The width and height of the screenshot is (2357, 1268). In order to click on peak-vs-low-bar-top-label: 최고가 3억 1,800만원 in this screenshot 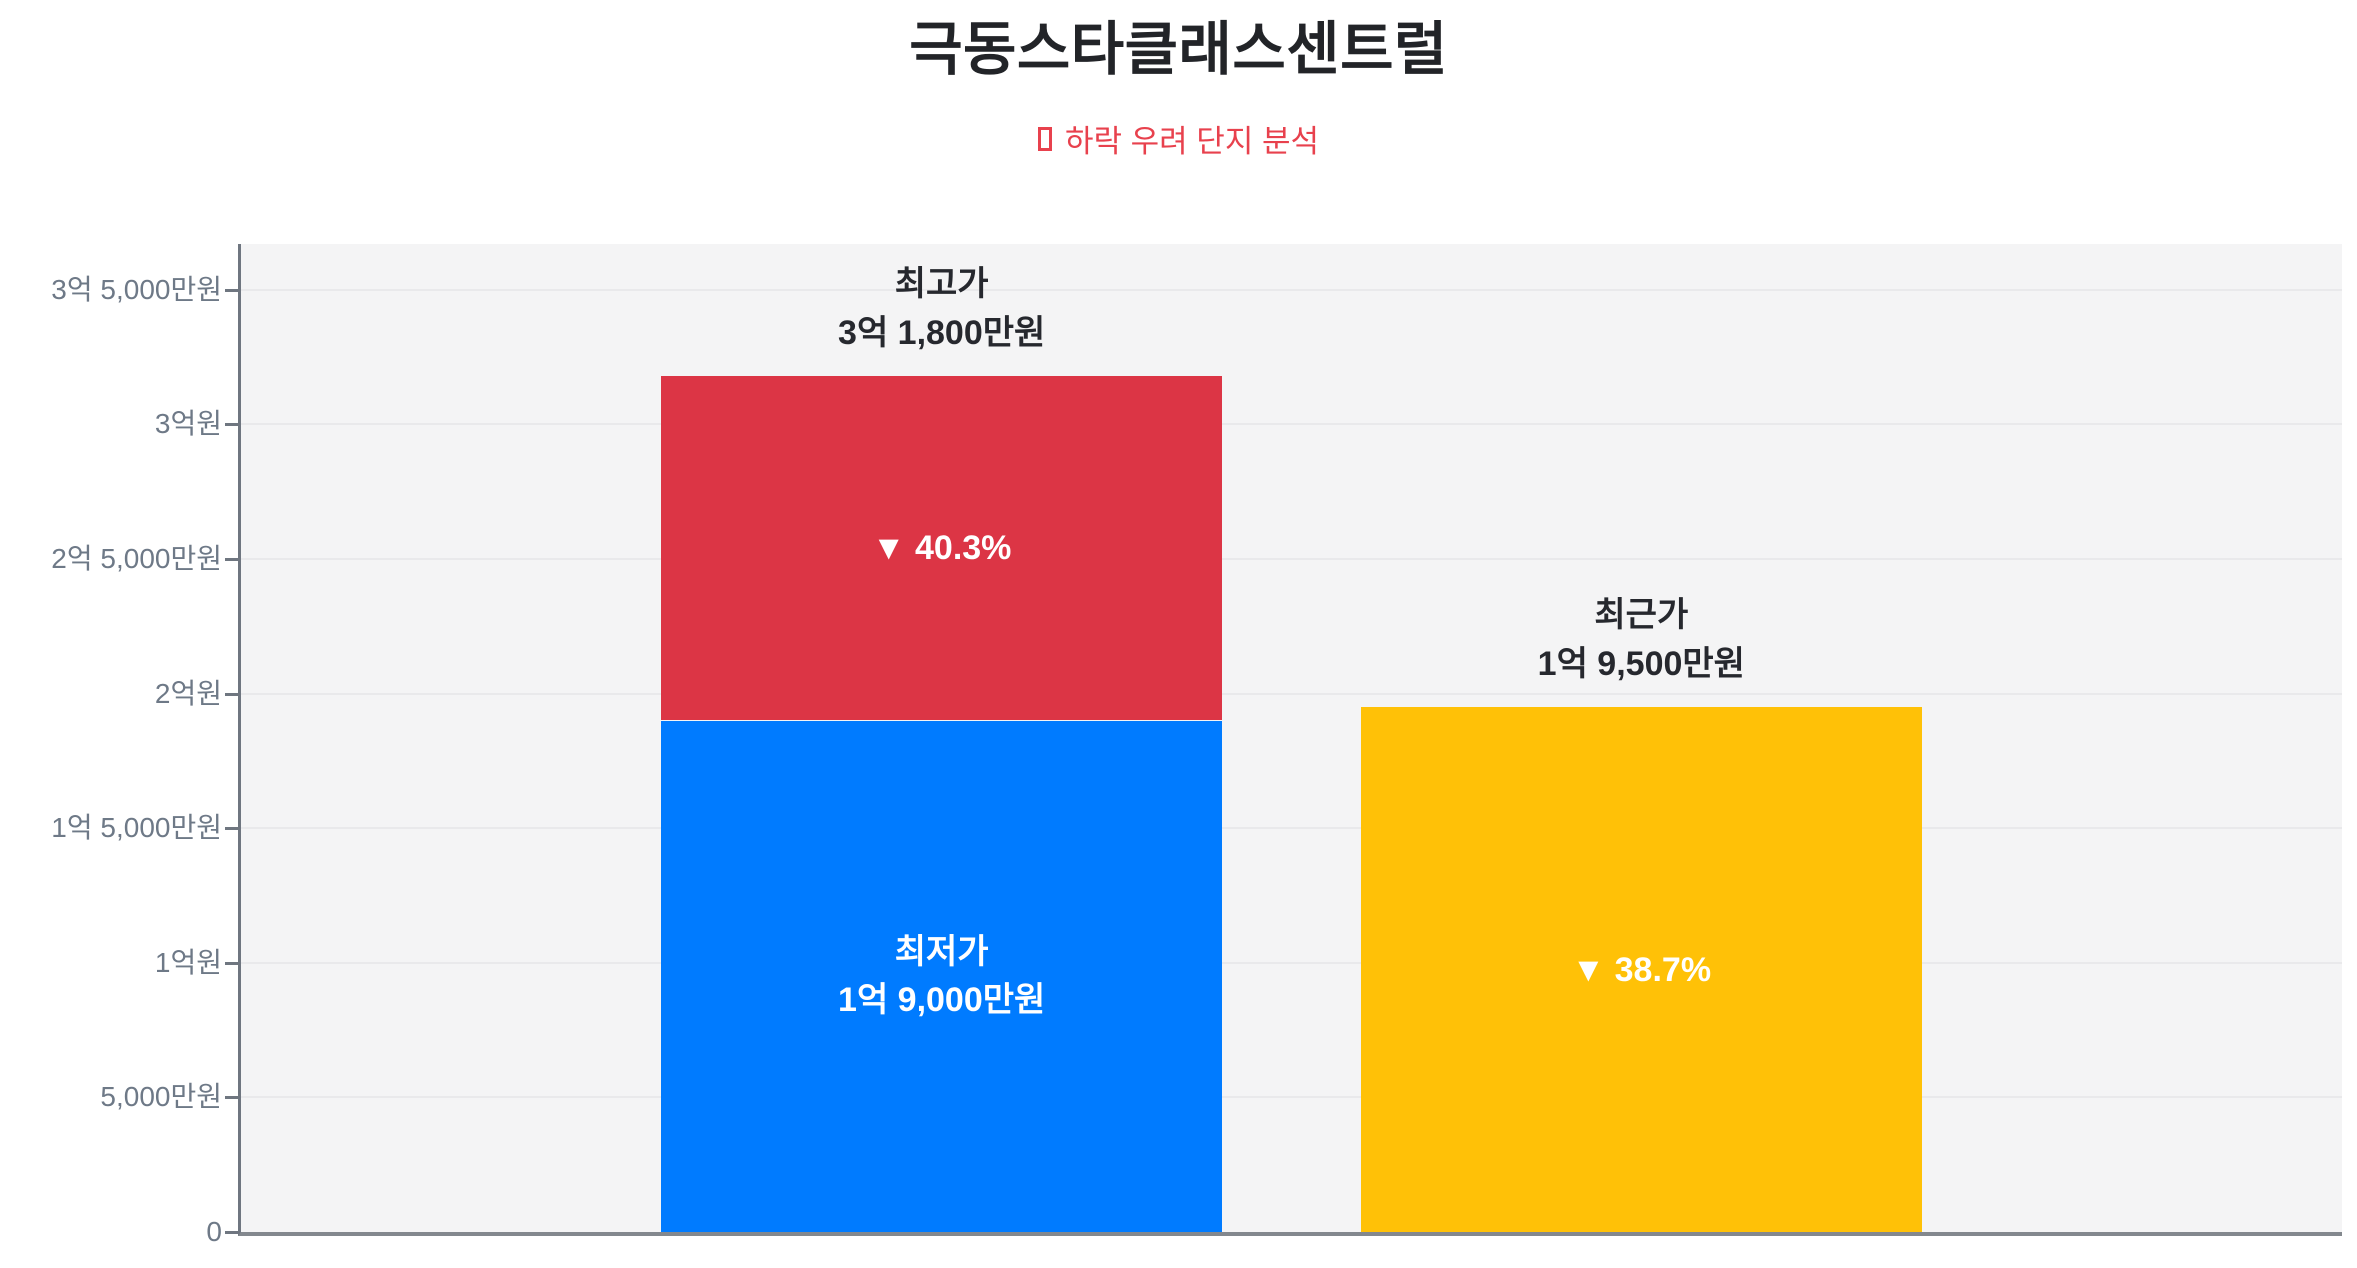, I will do `click(942, 308)`.